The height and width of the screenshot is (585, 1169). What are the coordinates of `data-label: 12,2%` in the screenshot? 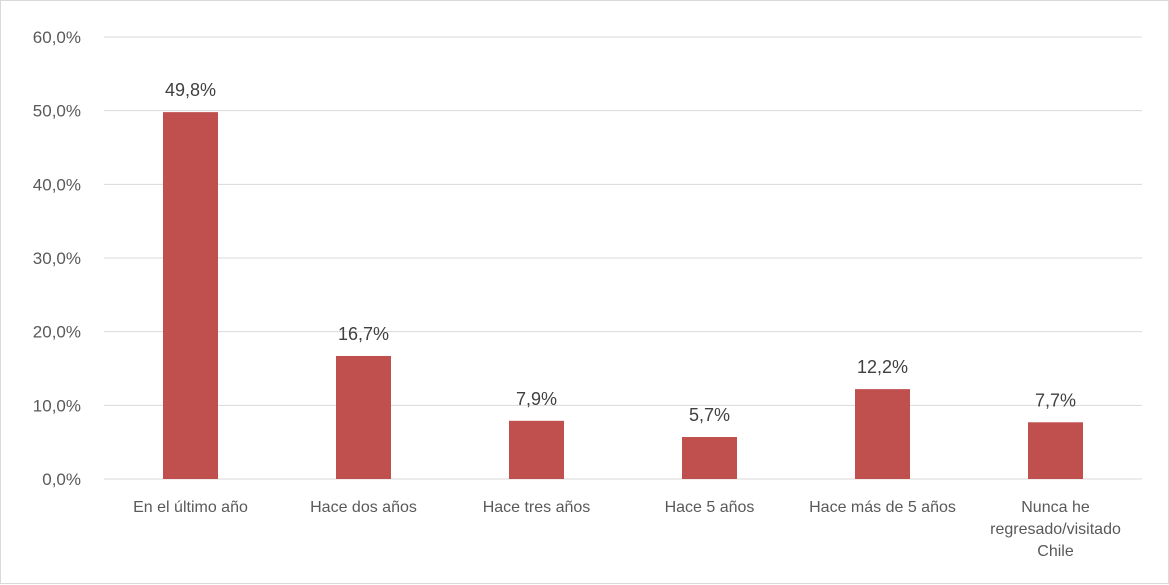 It's located at (882, 367).